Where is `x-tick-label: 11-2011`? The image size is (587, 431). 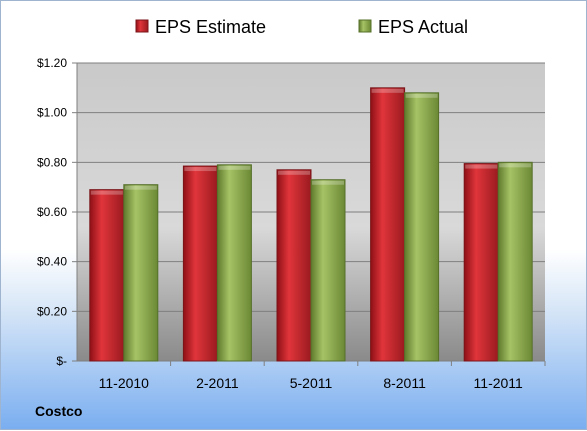
x-tick-label: 11-2011 is located at coordinates (499, 383).